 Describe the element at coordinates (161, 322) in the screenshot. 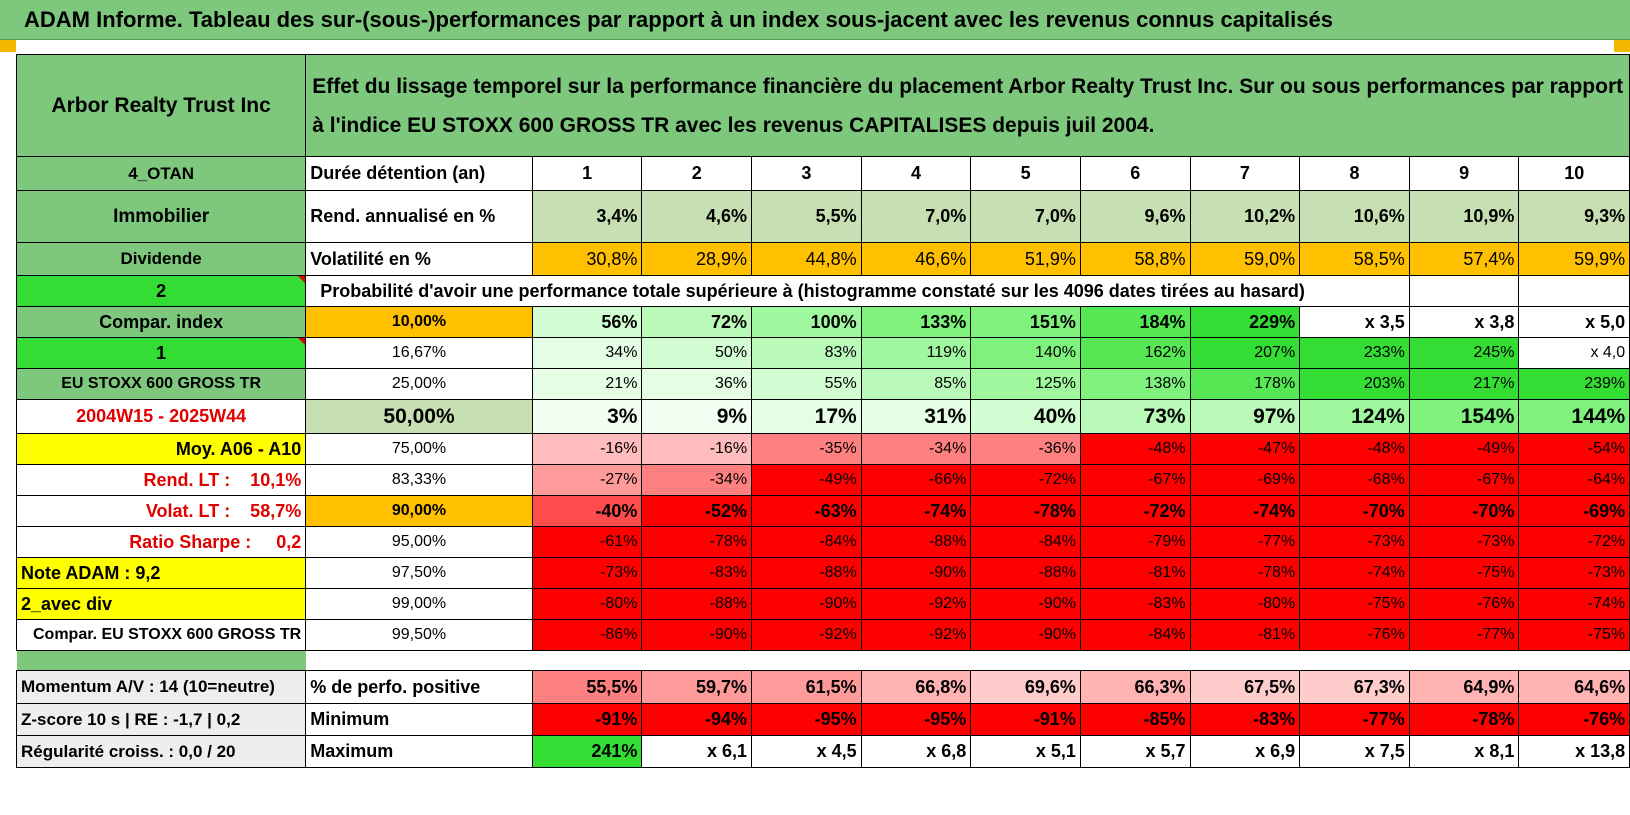

I see `left-label: Compar. index` at that location.